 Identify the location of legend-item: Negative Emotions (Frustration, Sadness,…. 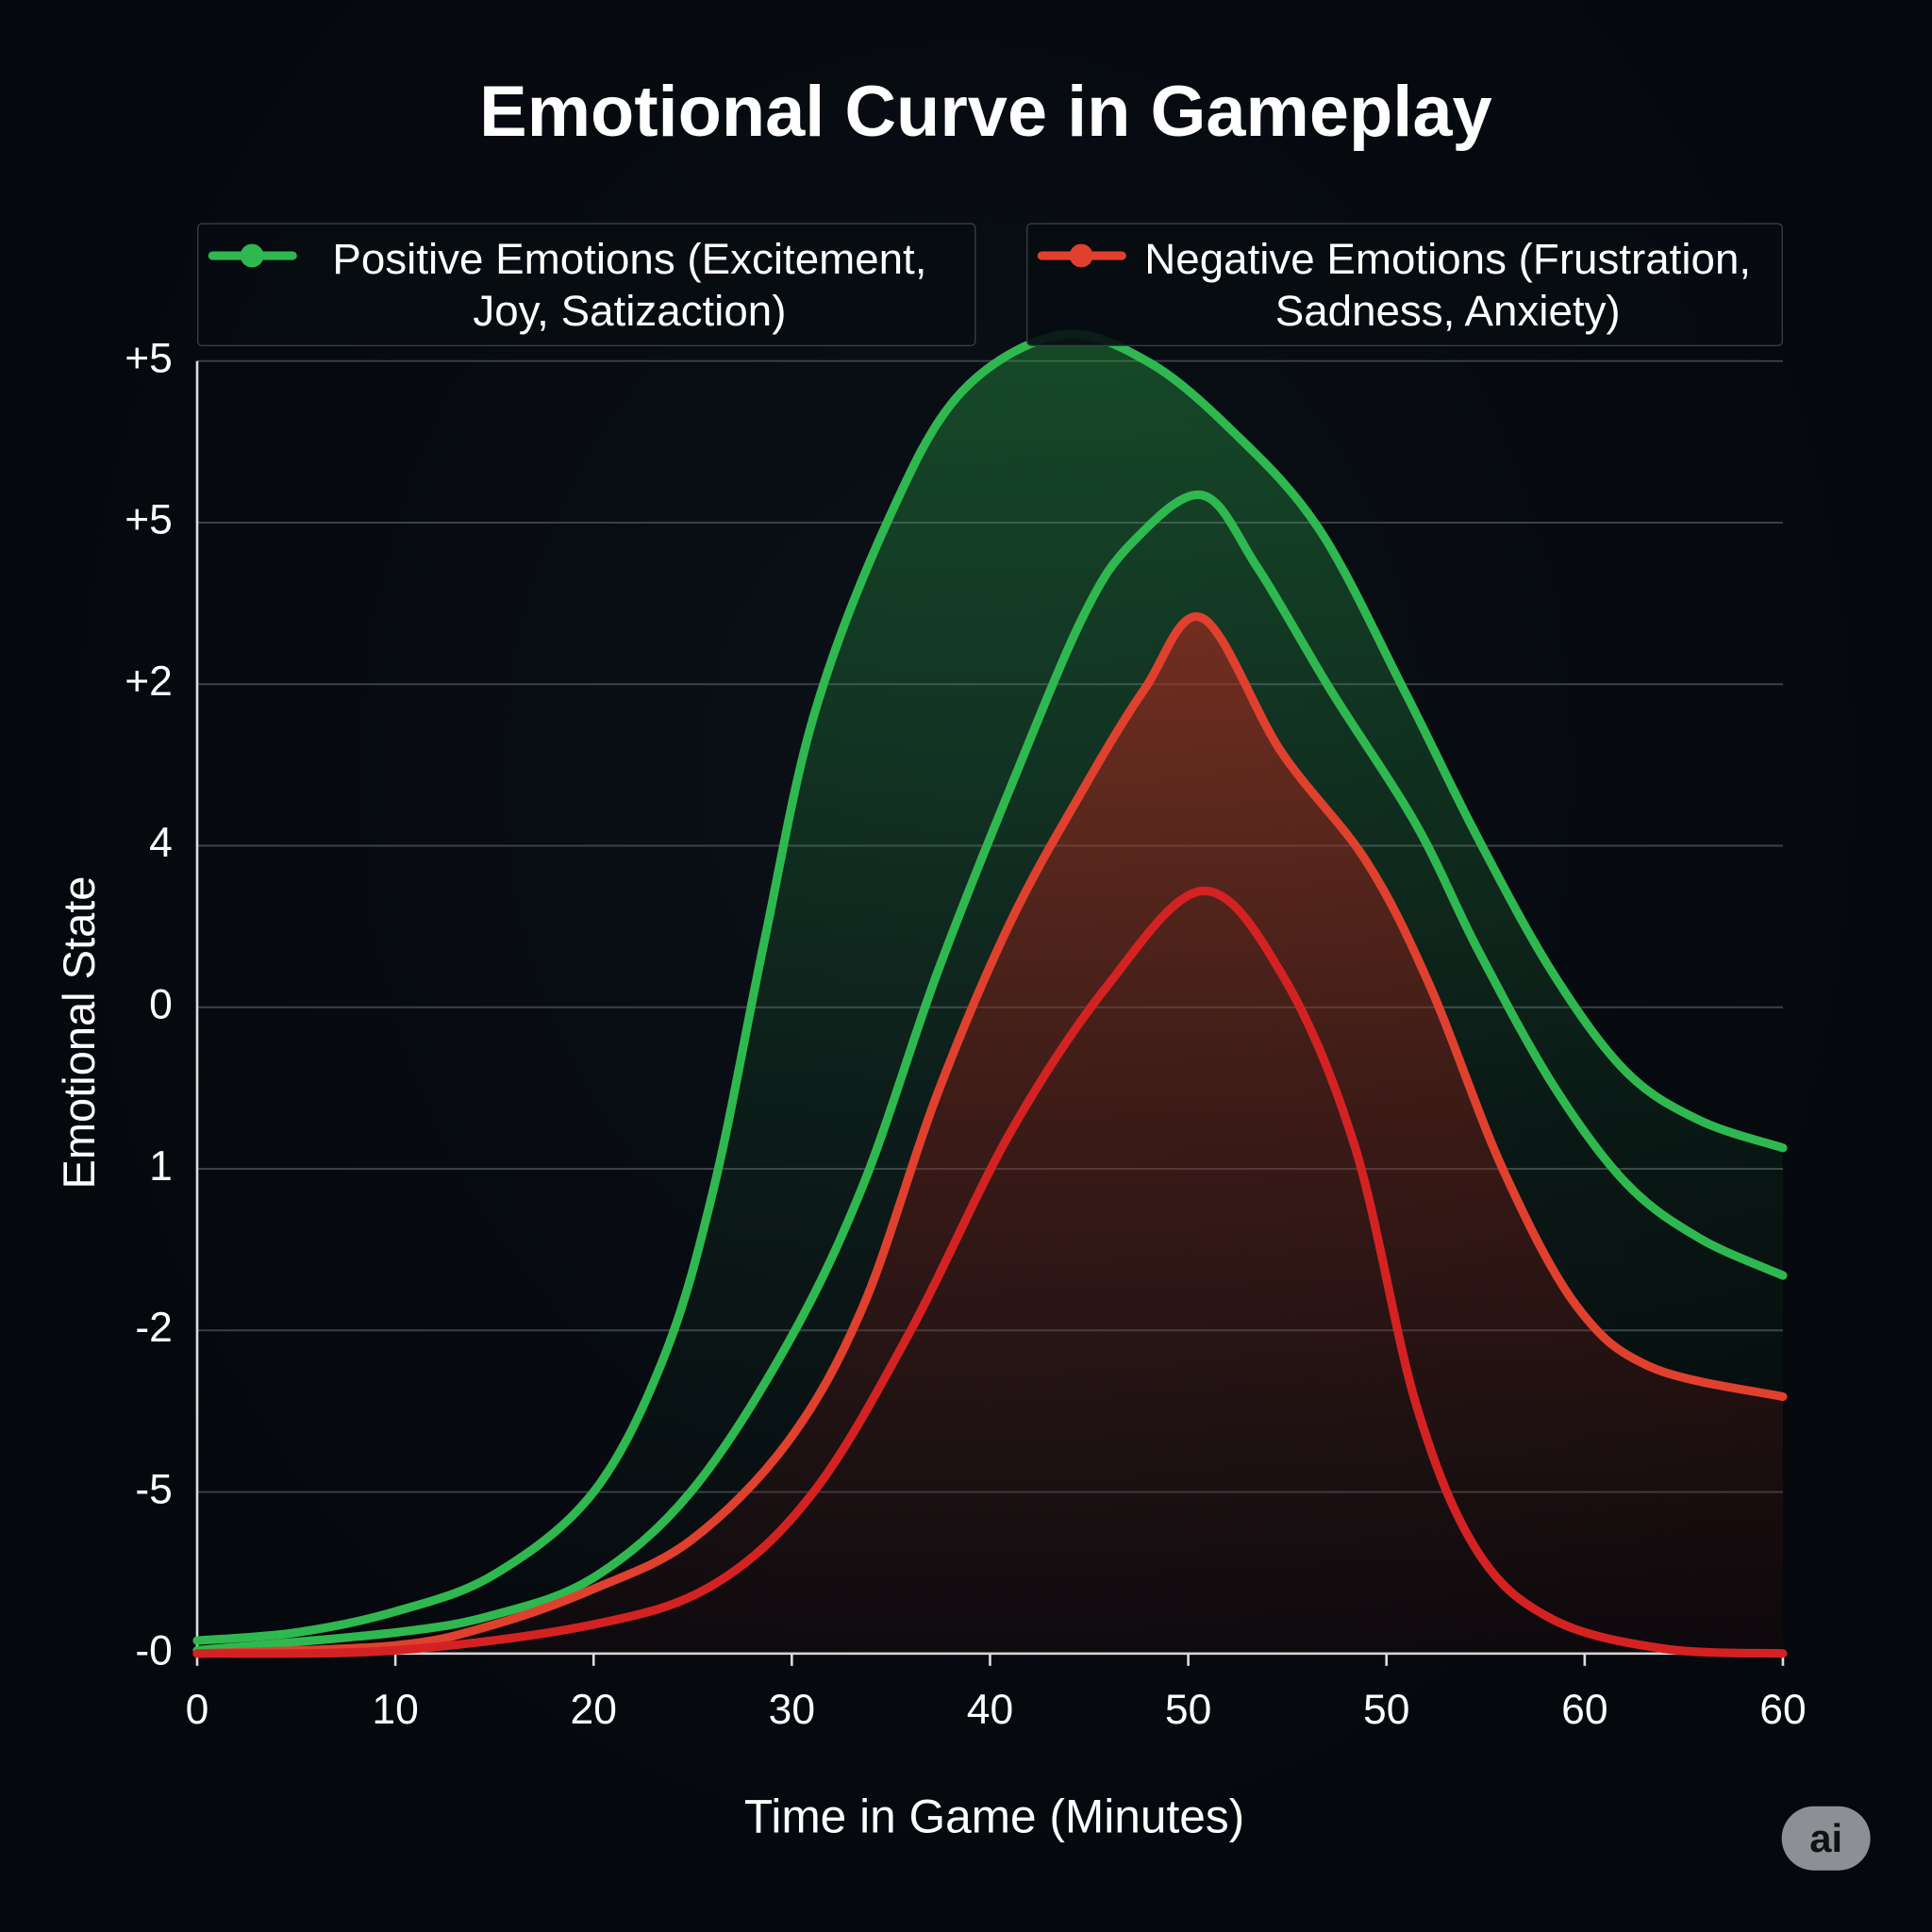
(1404, 285).